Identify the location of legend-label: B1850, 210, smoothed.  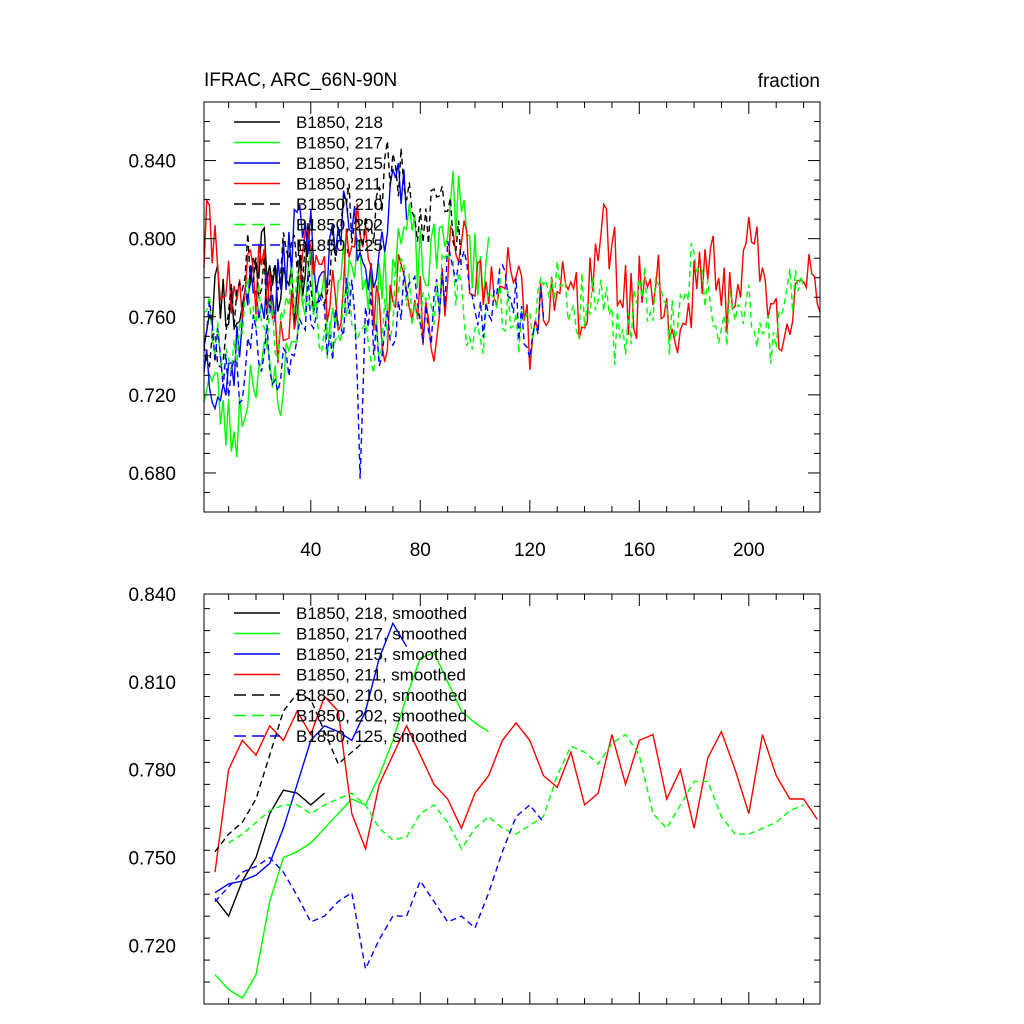
(381, 695).